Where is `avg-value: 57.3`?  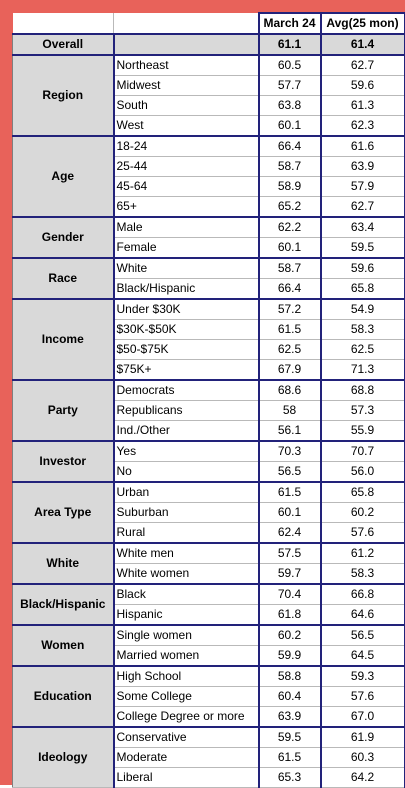
avg-value: 57.3 is located at coordinates (362, 410).